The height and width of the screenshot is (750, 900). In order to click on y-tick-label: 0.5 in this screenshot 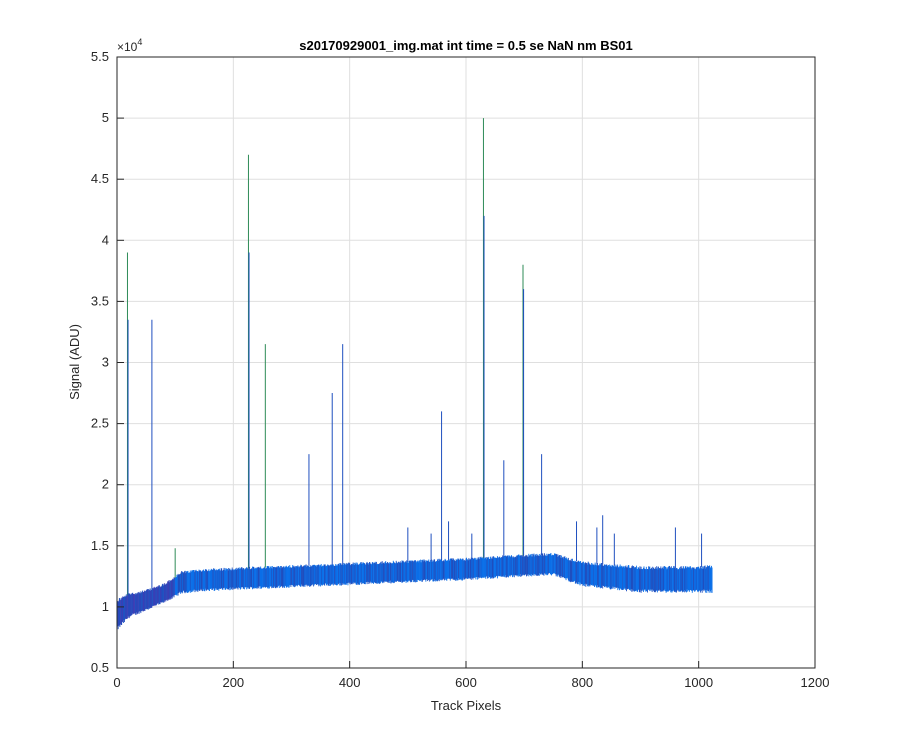, I will do `click(100, 667)`.